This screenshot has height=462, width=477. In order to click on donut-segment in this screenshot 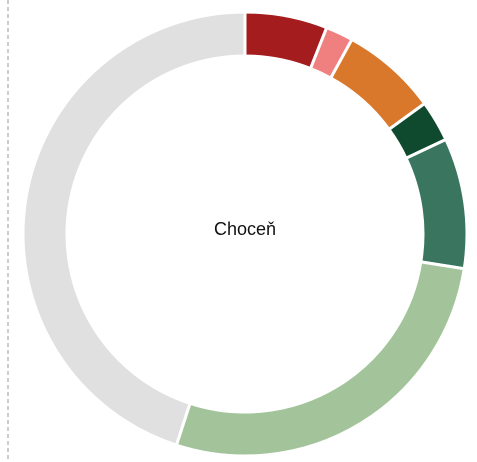, I will do `click(436, 204)`.